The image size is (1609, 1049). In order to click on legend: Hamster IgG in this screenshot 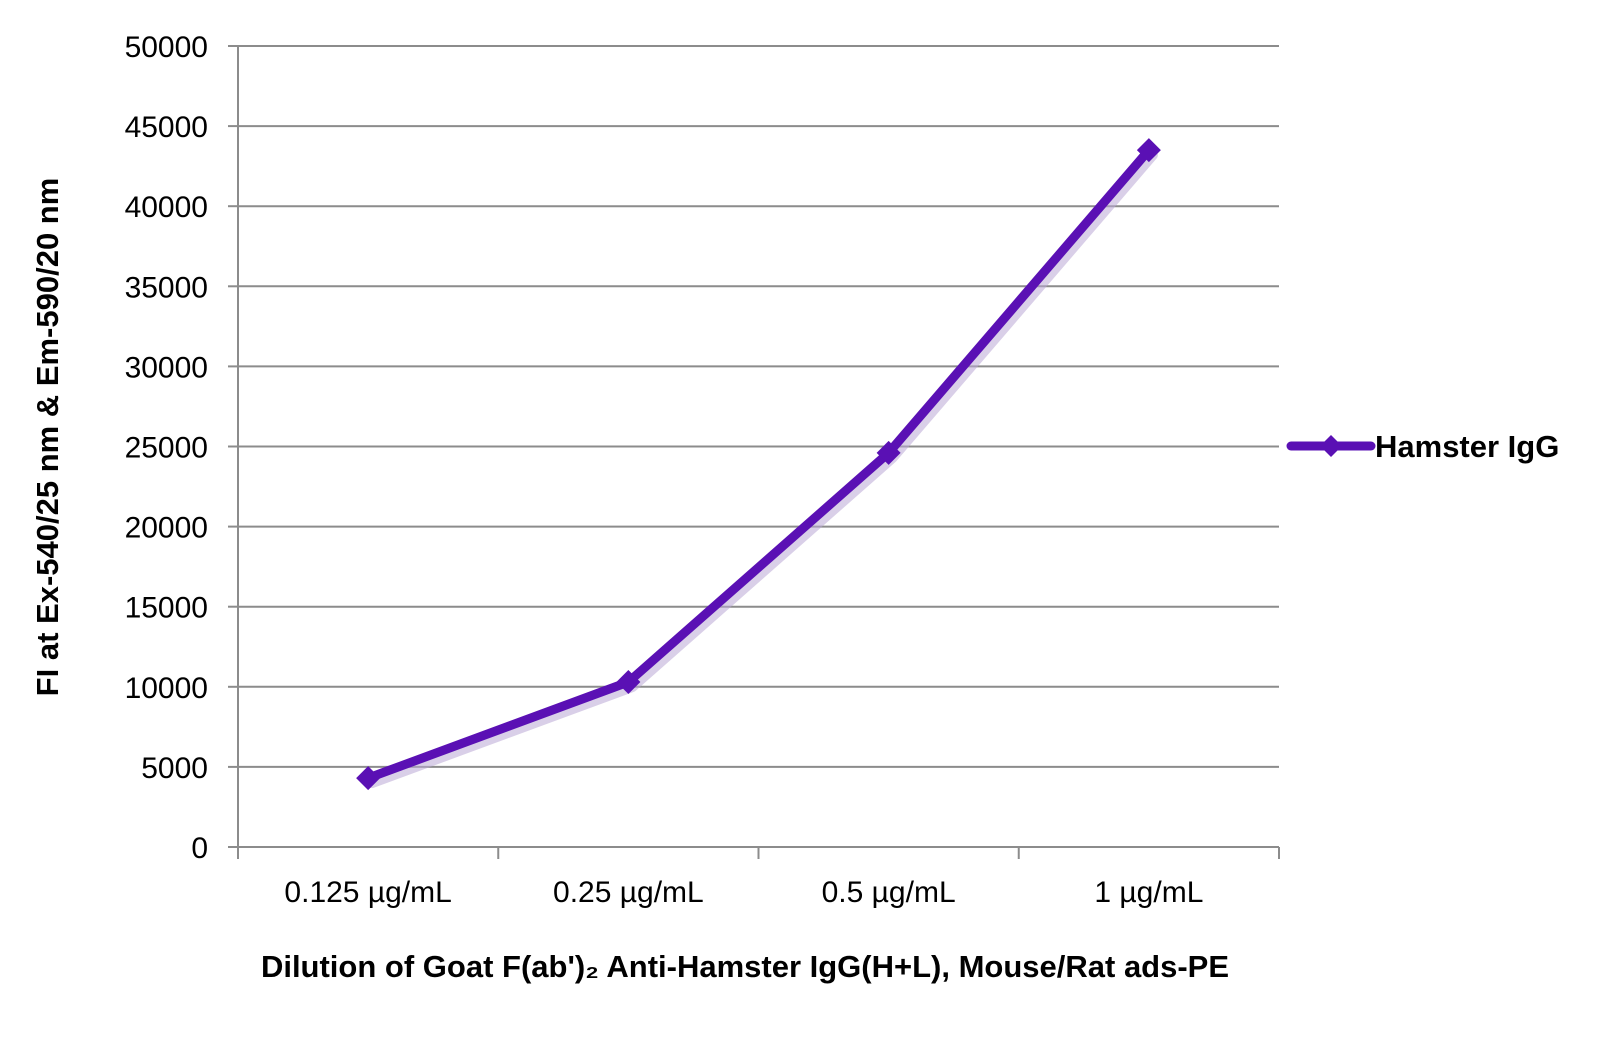, I will do `click(1422, 446)`.